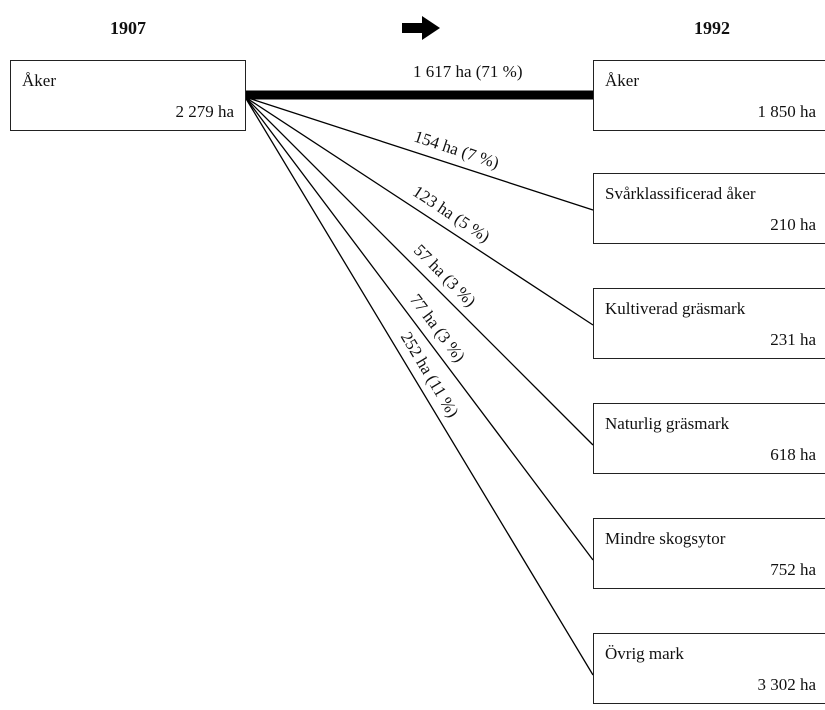  Describe the element at coordinates (128, 28) in the screenshot. I see `header-left: 1907` at that location.